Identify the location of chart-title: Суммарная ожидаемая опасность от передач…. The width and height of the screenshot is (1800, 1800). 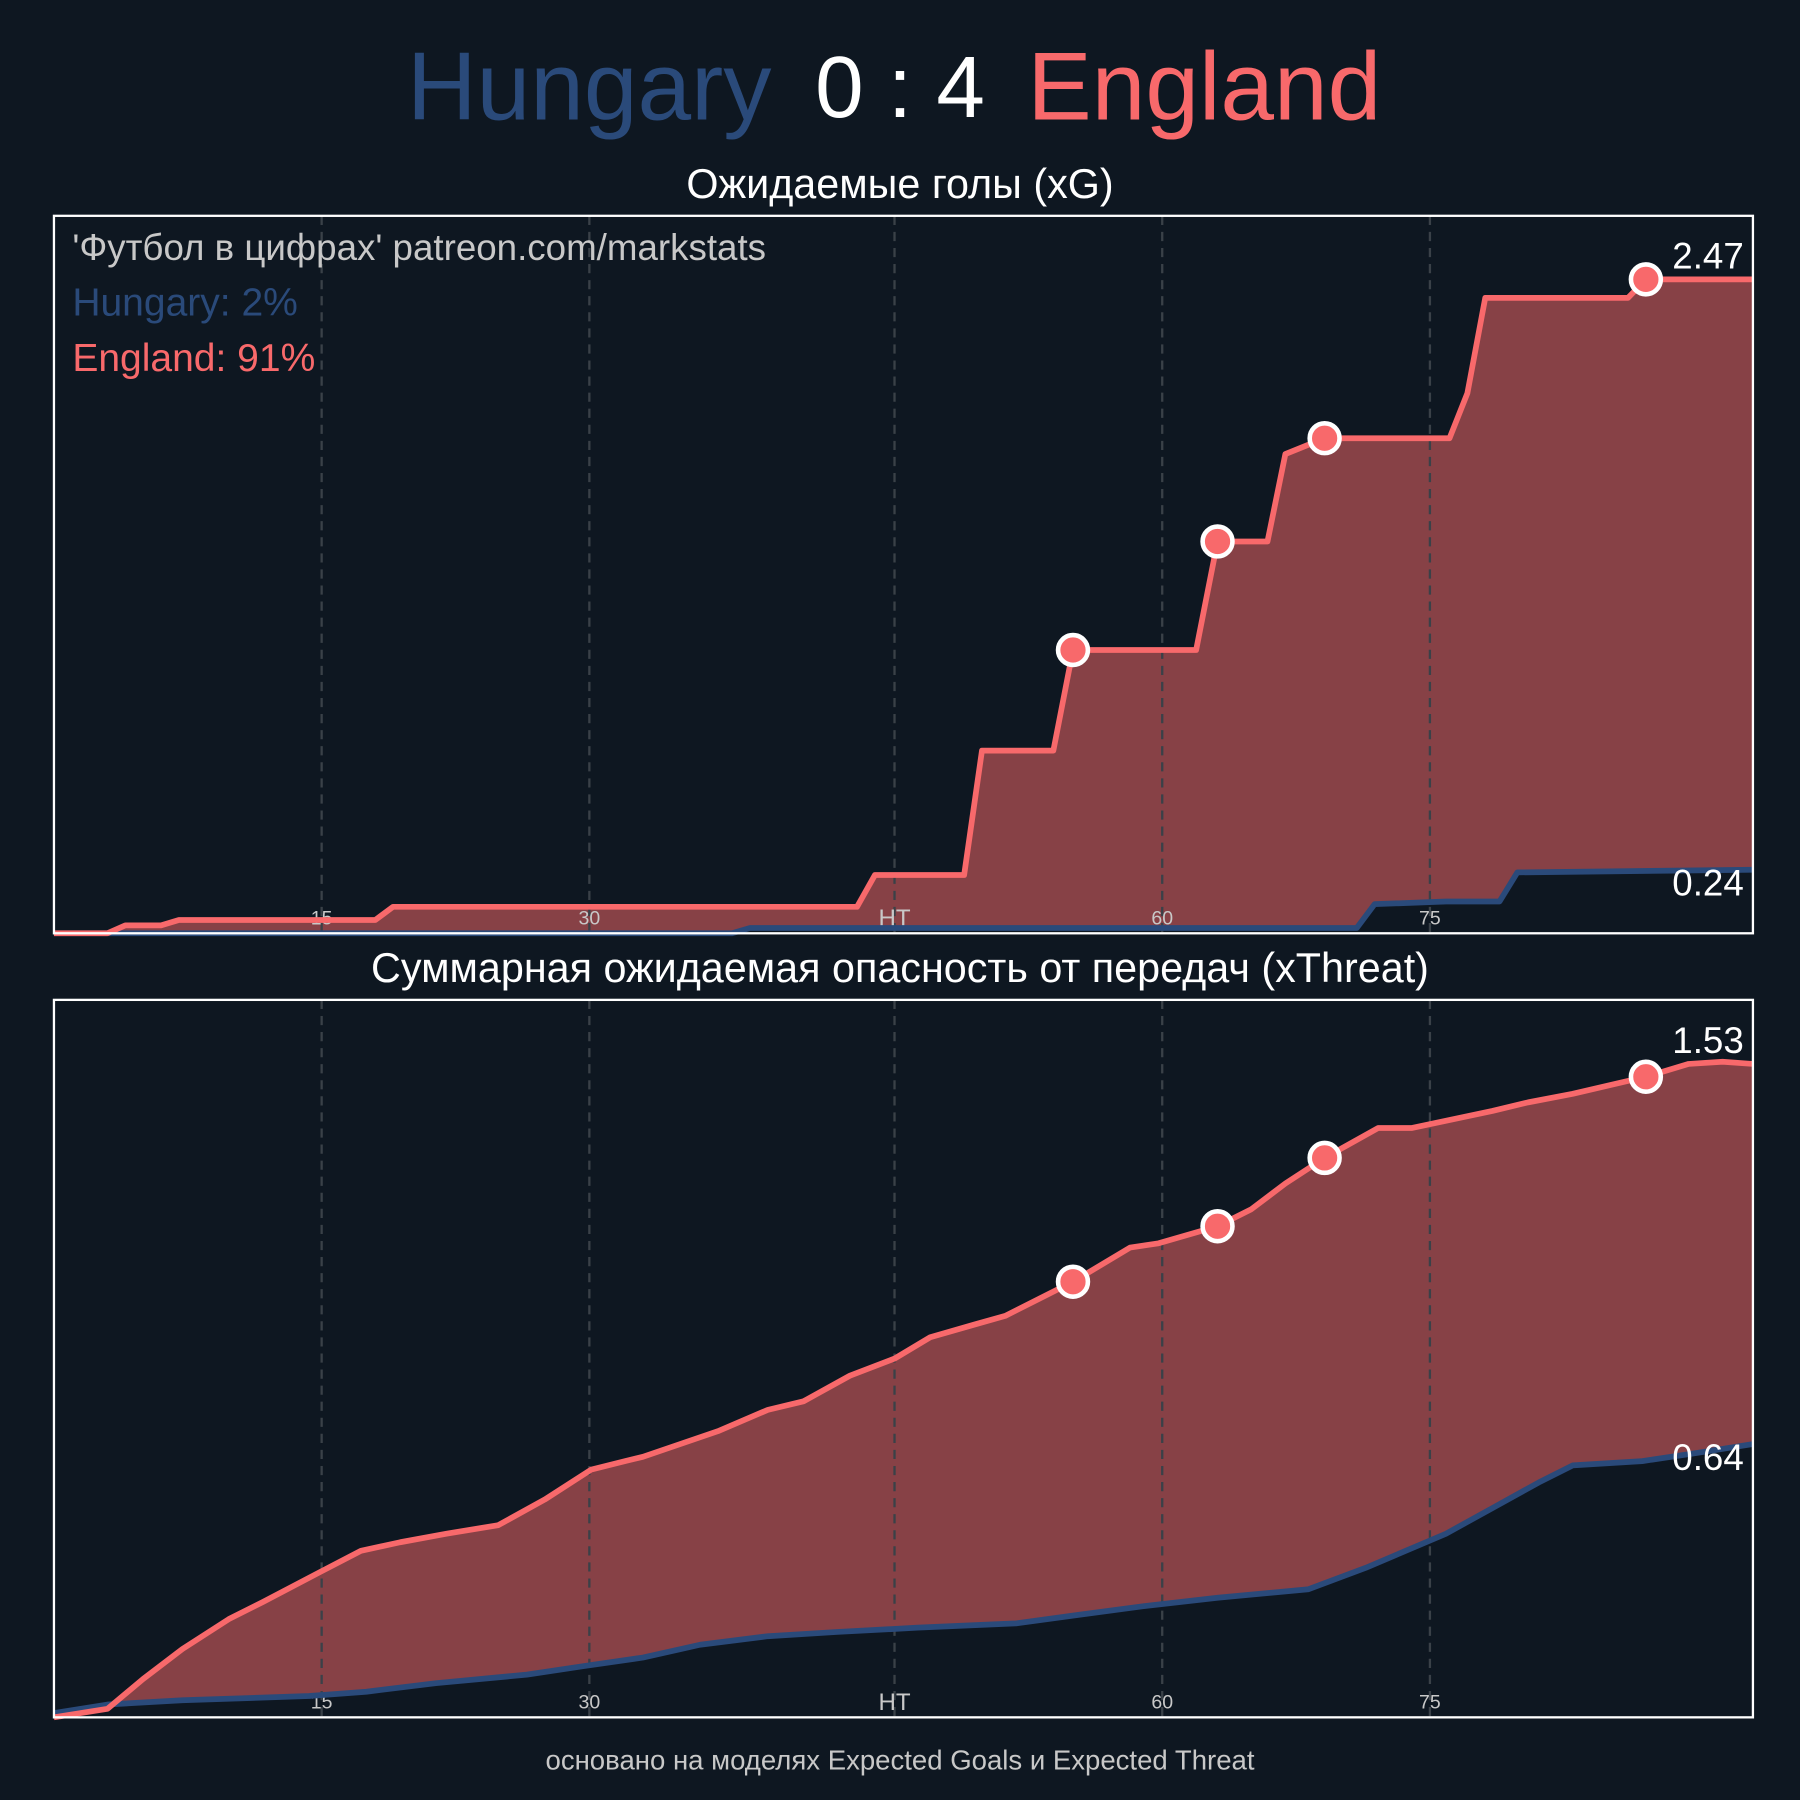
(900, 968).